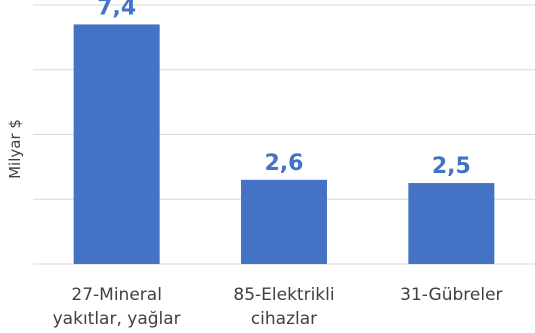  What do you see at coordinates (15, 149) in the screenshot?
I see `y-axis-title: Milyar $` at bounding box center [15, 149].